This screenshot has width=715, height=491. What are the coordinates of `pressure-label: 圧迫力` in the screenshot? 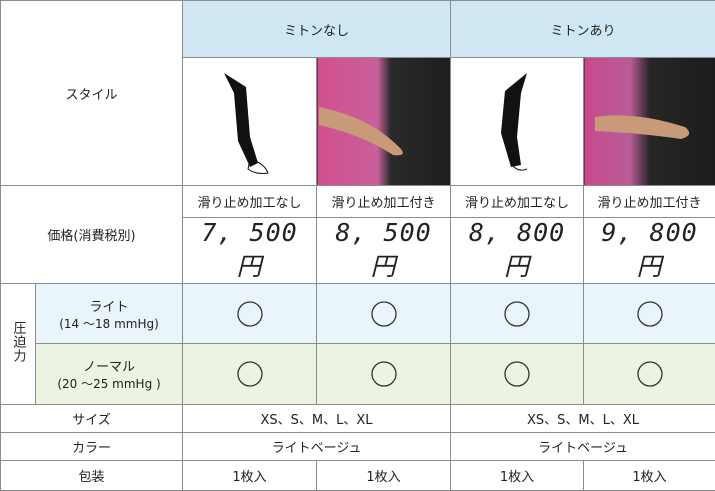 It's located at (18, 344).